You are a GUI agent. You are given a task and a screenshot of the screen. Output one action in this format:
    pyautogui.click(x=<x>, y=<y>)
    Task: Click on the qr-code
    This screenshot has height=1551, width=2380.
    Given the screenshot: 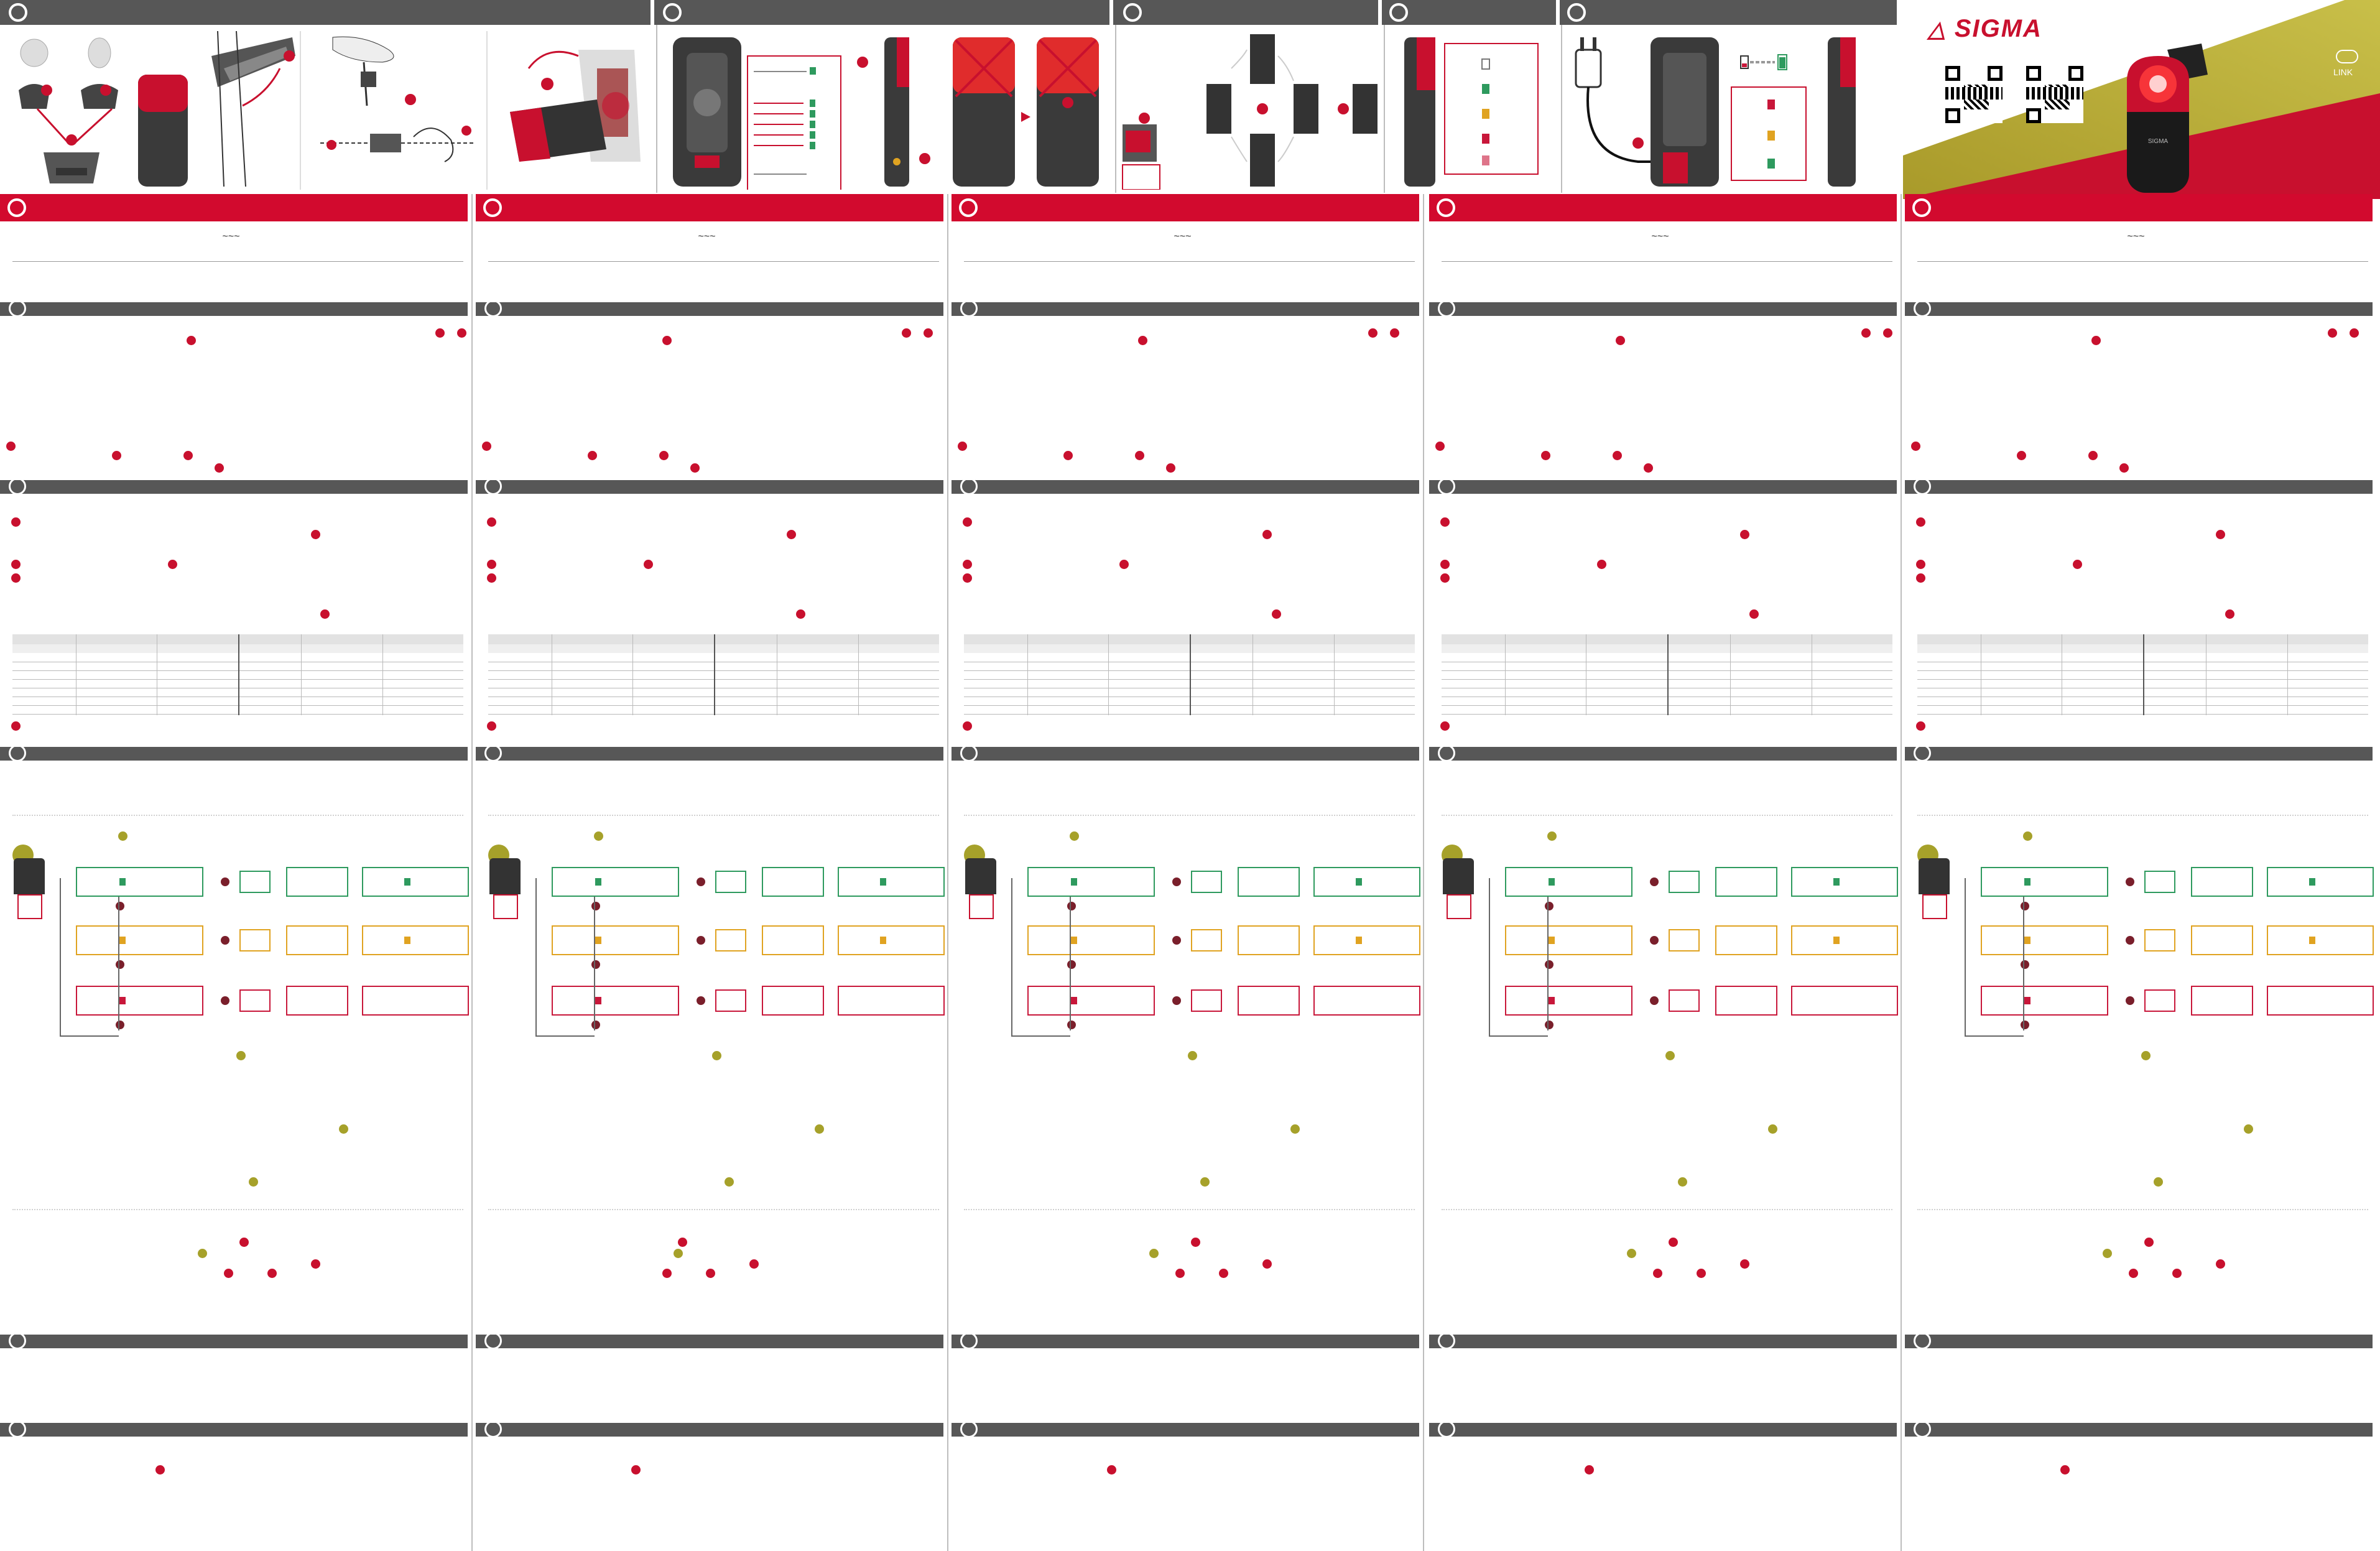 What is the action you would take?
    pyautogui.click(x=2054, y=94)
    